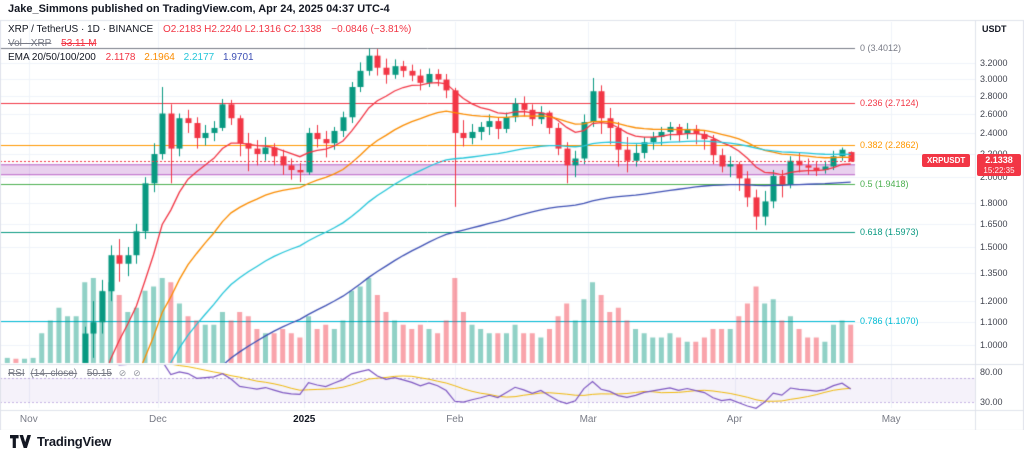 This screenshot has width=1024, height=453. I want to click on tradingview-wordmark: TradingView, so click(74, 441).